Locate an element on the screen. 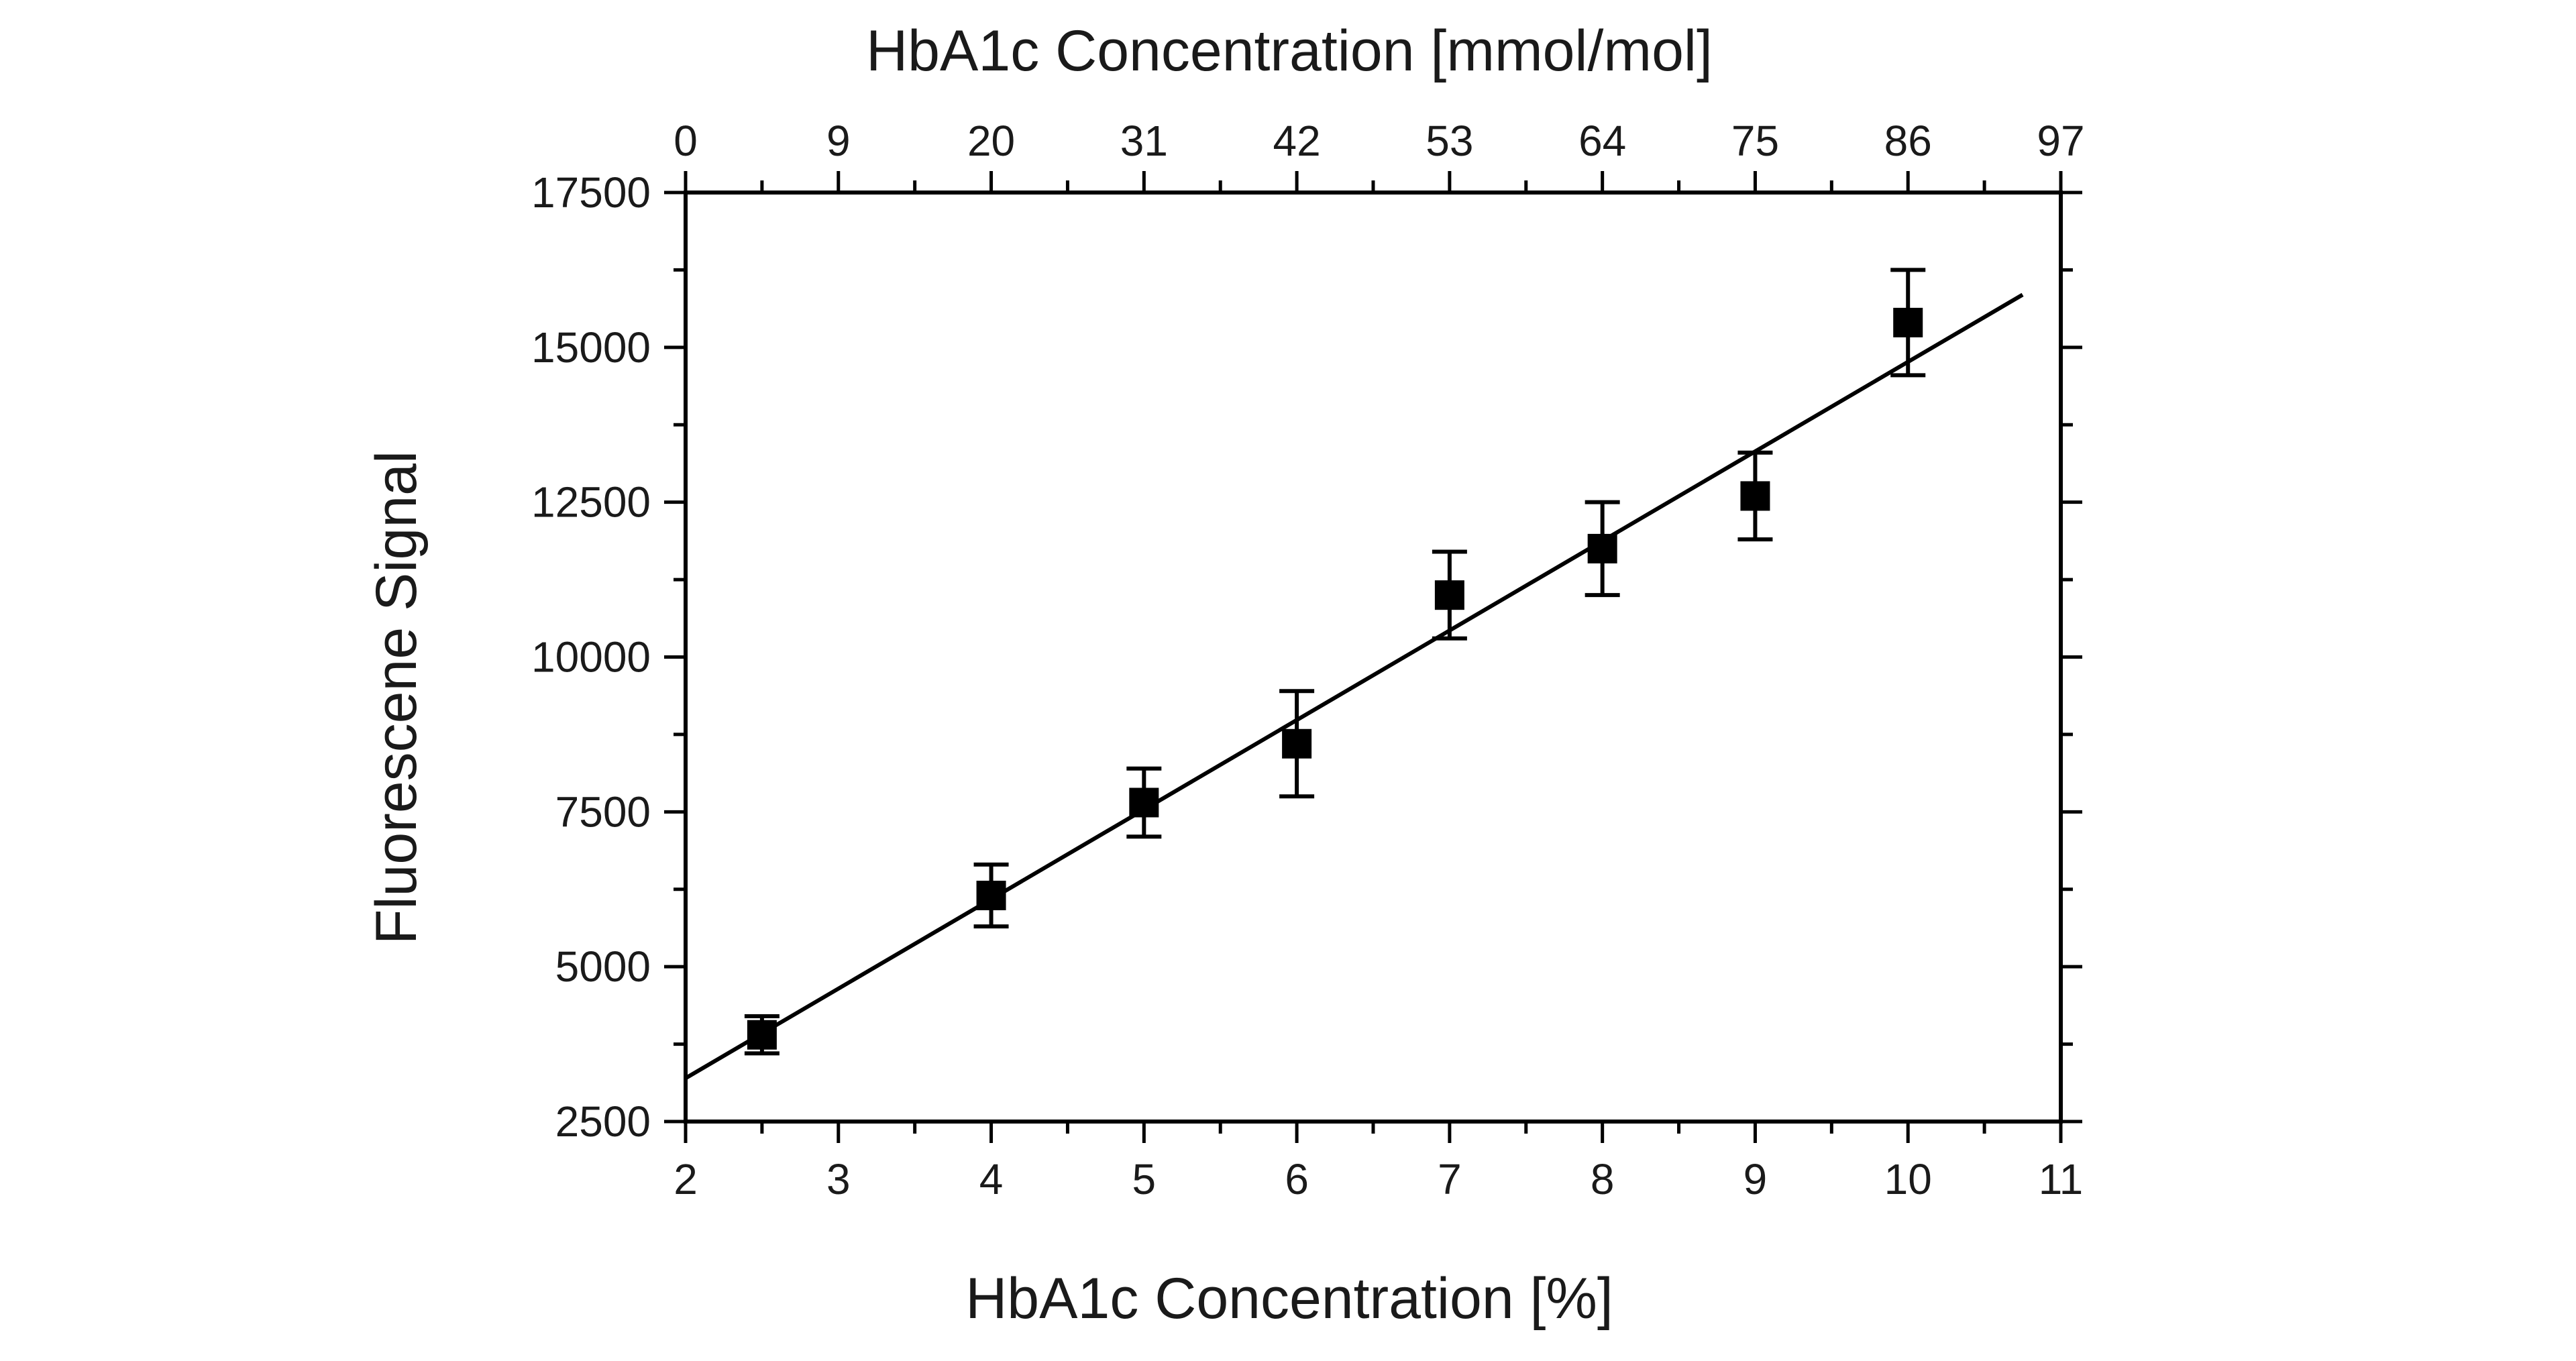 This screenshot has width=2576, height=1361. y-tick-label: 17500 is located at coordinates (591, 192).